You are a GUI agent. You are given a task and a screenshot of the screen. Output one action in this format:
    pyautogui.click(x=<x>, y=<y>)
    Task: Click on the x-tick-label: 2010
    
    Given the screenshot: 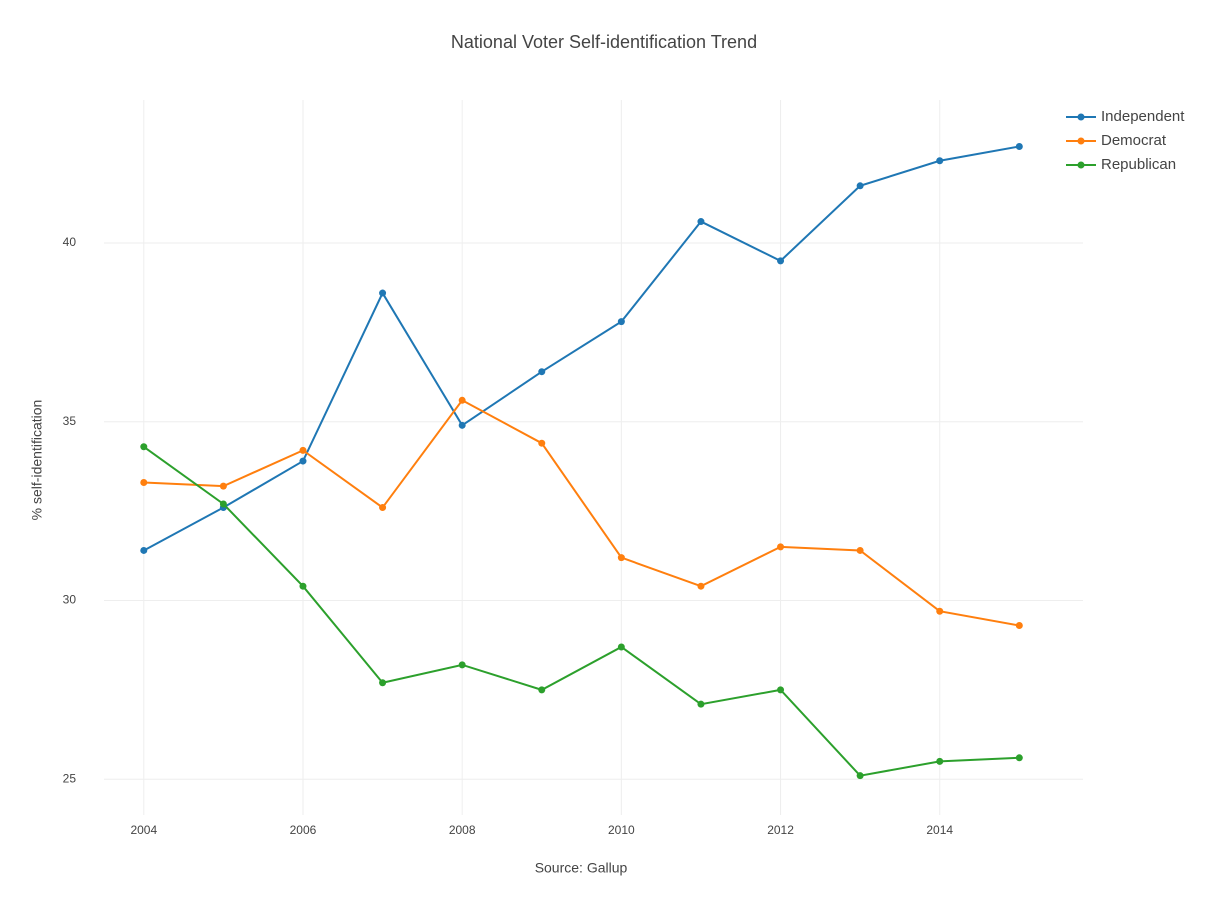 What is the action you would take?
    pyautogui.click(x=621, y=830)
    